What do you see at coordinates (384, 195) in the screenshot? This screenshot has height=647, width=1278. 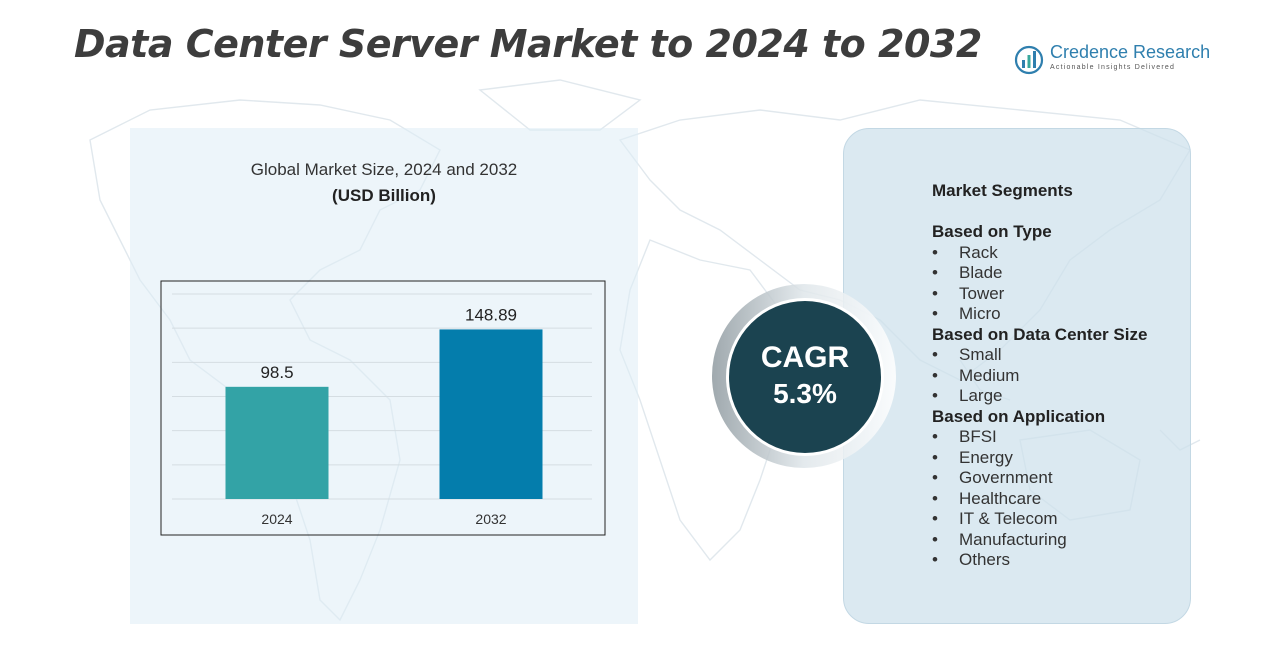 I see `chart-unit: (USD Billion)` at bounding box center [384, 195].